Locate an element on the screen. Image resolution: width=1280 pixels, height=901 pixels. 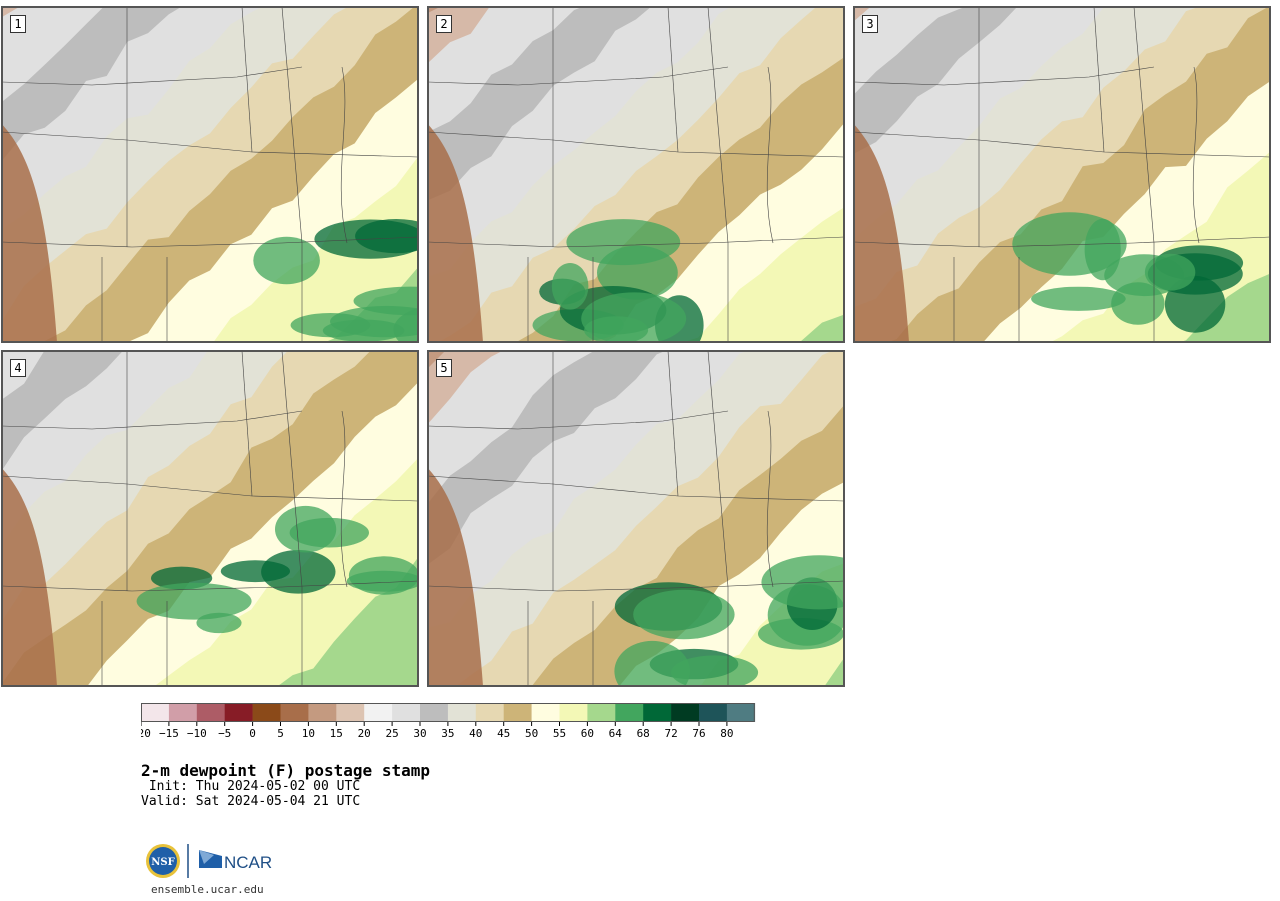
colorbar-label: −20 is located at coordinates (146, 733).